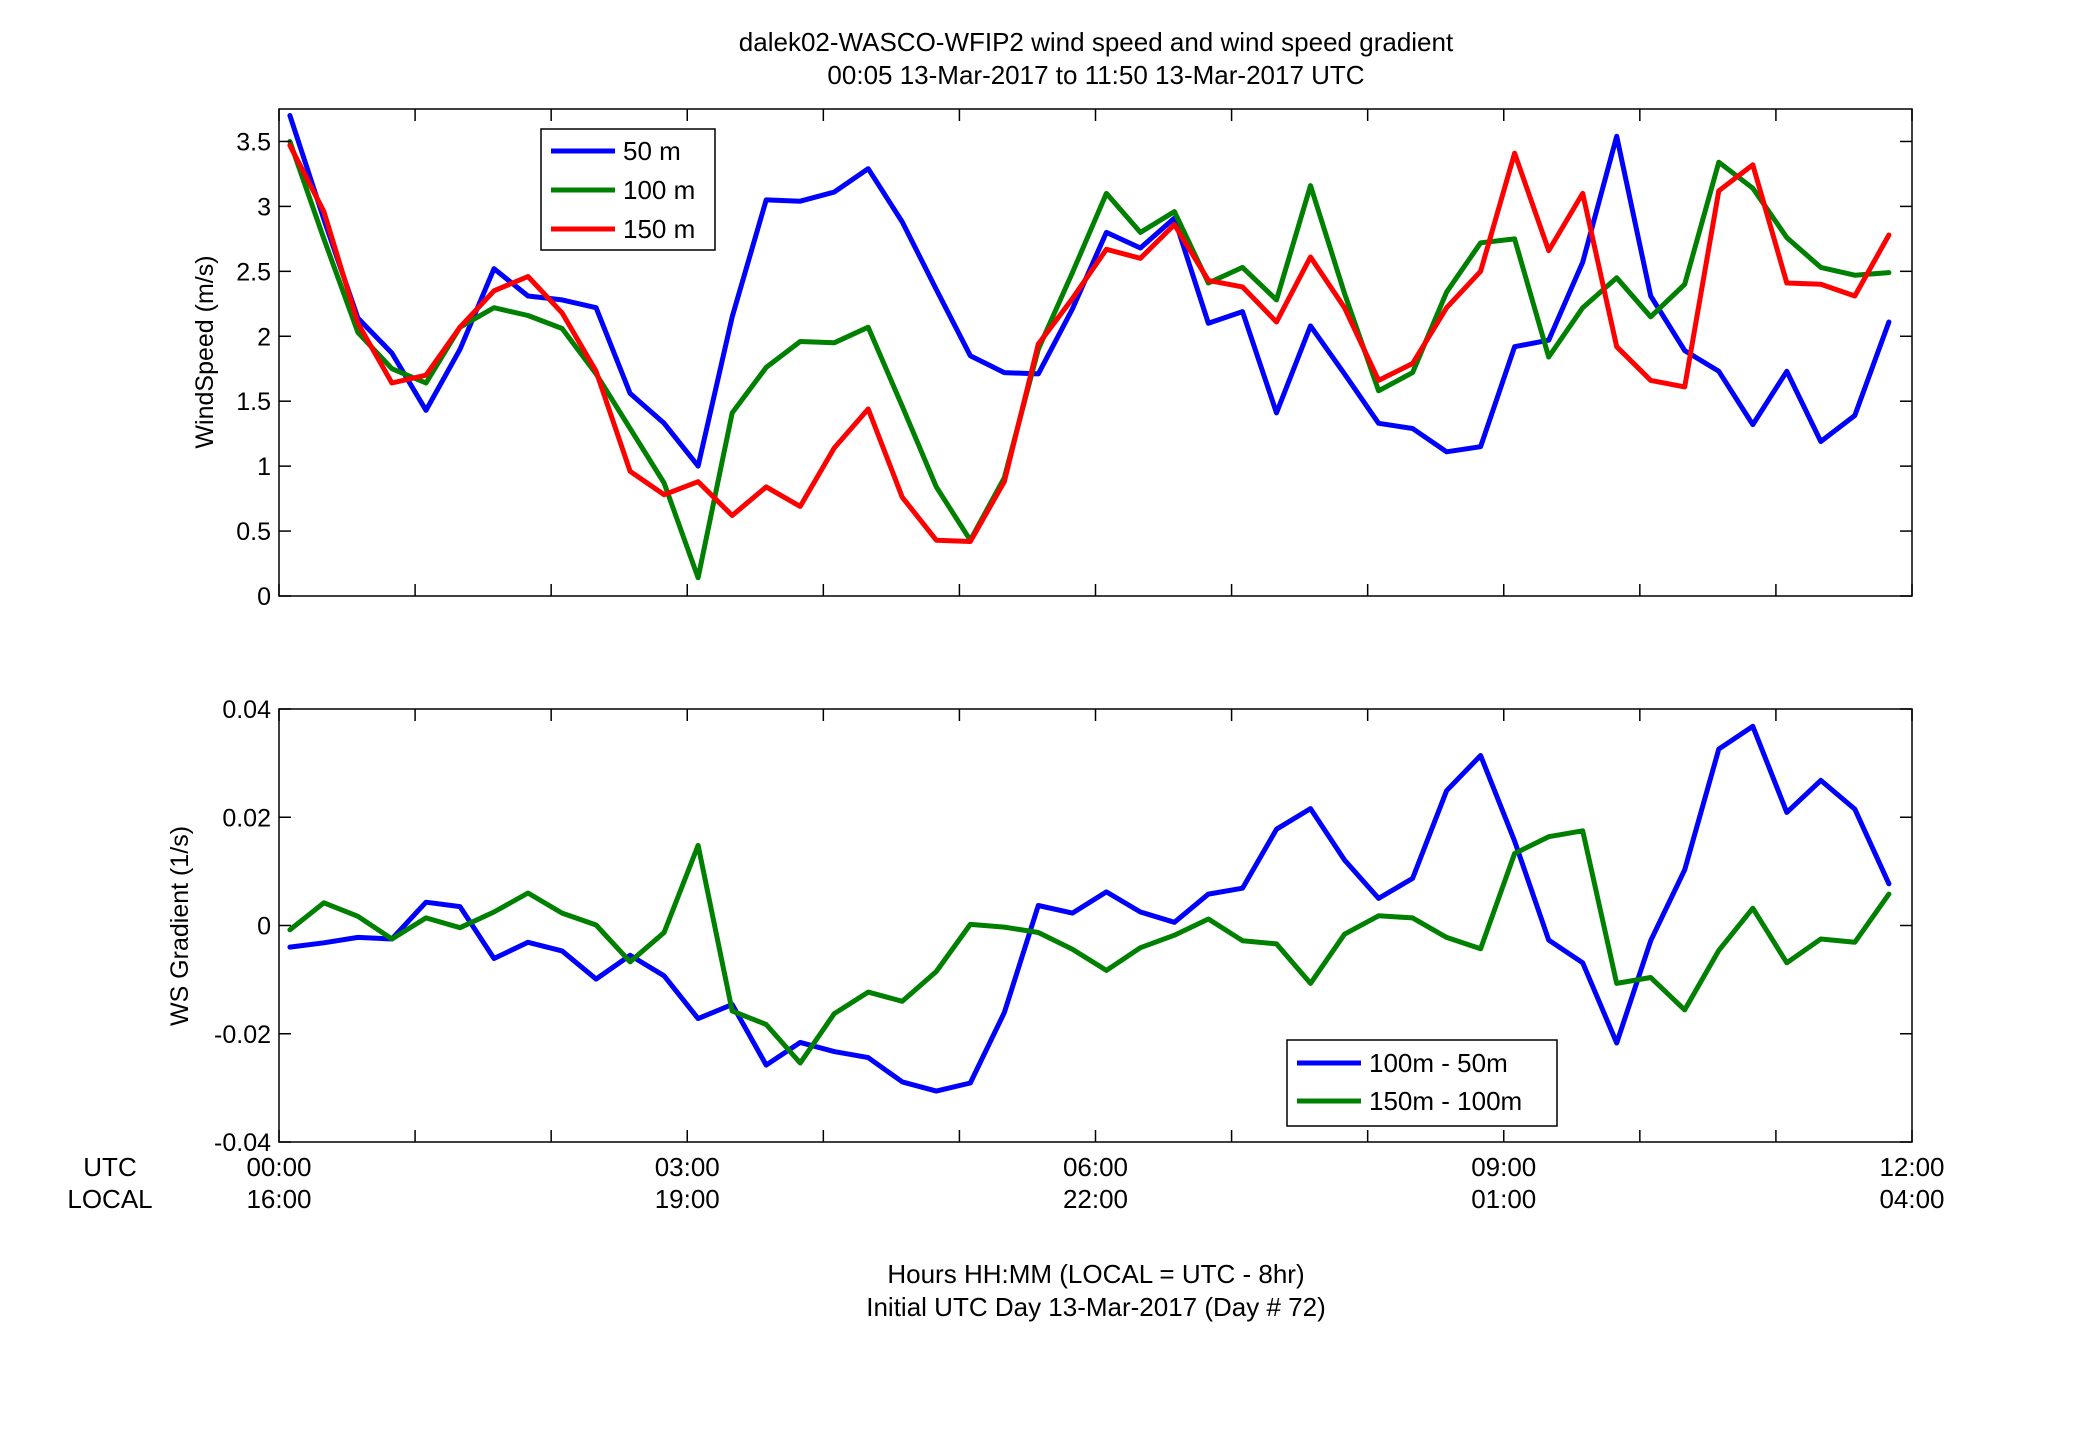 Image resolution: width=2098 pixels, height=1430 pixels. I want to click on x-tick-label-utc: 03:00, so click(687, 1167).